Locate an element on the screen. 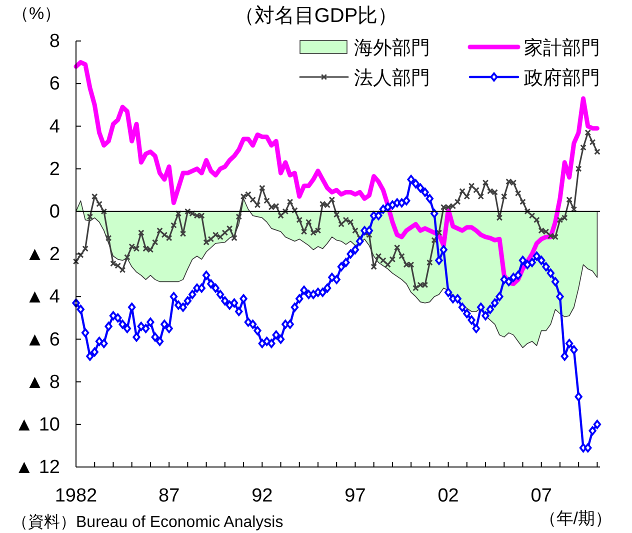 The height and width of the screenshot is (533, 632). y-tick-label: 0 is located at coordinates (54, 211).